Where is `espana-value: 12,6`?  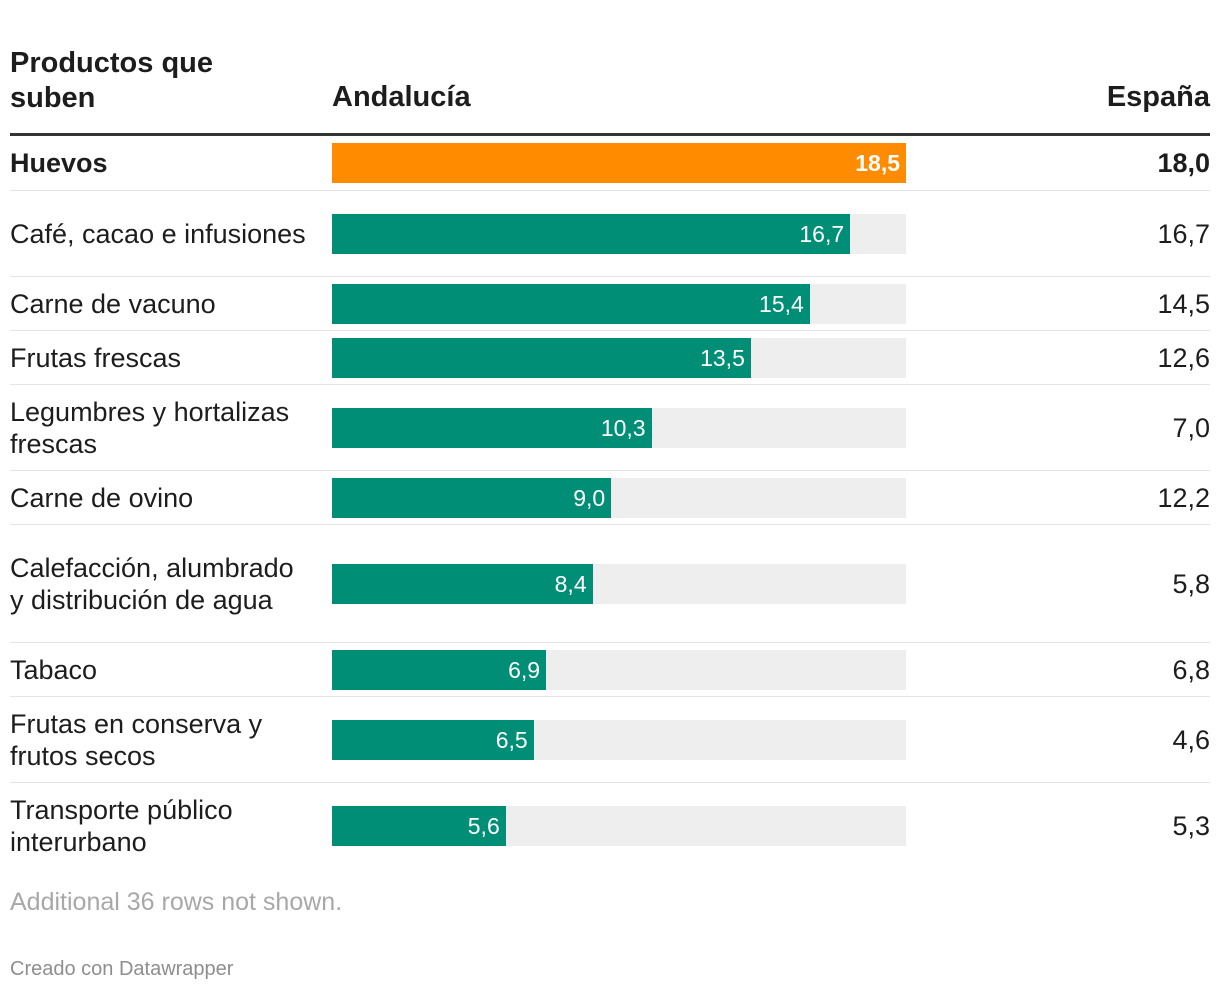 espana-value: 12,6 is located at coordinates (1183, 357).